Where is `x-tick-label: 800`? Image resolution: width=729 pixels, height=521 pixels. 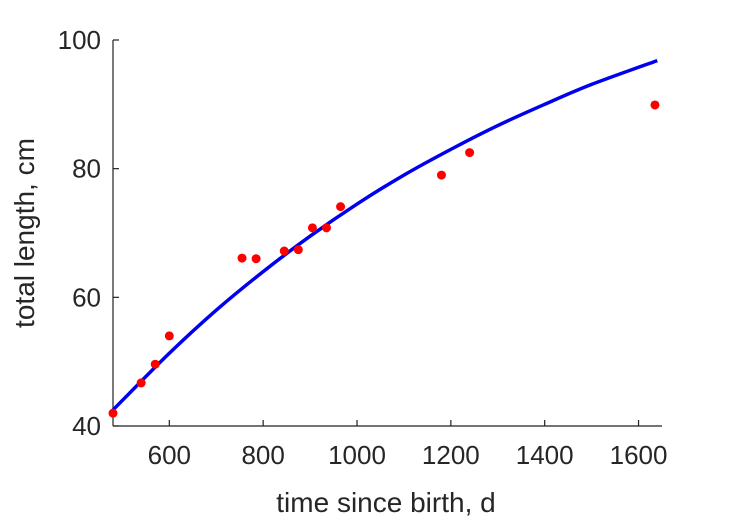
x-tick-label: 800 is located at coordinates (262, 455).